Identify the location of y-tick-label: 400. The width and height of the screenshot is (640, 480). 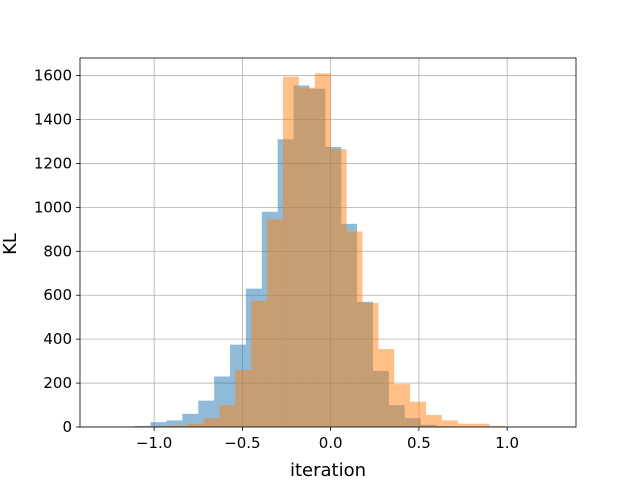
(57, 339).